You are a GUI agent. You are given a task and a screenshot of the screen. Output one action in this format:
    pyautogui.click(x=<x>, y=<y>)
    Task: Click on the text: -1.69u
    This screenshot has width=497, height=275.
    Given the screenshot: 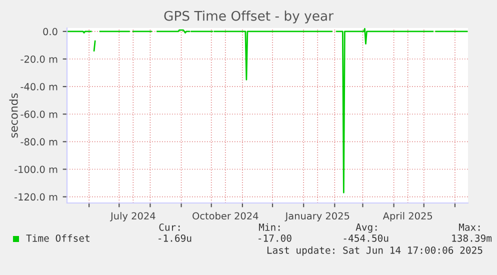 What is the action you would take?
    pyautogui.click(x=175, y=238)
    